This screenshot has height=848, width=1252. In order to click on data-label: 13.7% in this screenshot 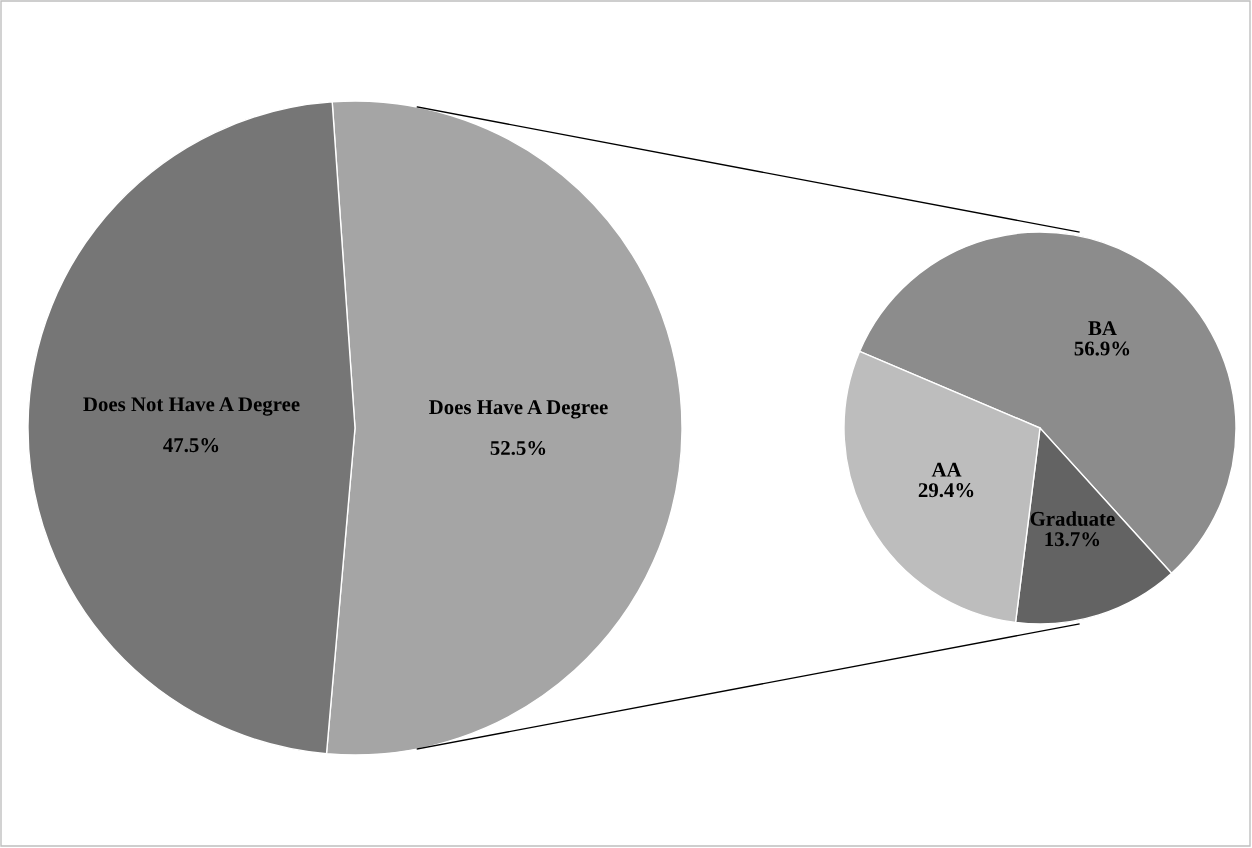, I will do `click(1072, 539)`.